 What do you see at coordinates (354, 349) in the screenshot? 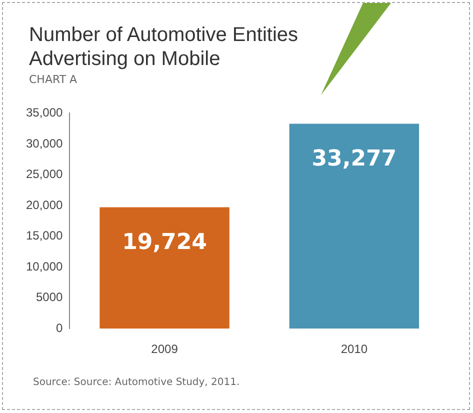
I see `x-tick-label: 2010` at bounding box center [354, 349].